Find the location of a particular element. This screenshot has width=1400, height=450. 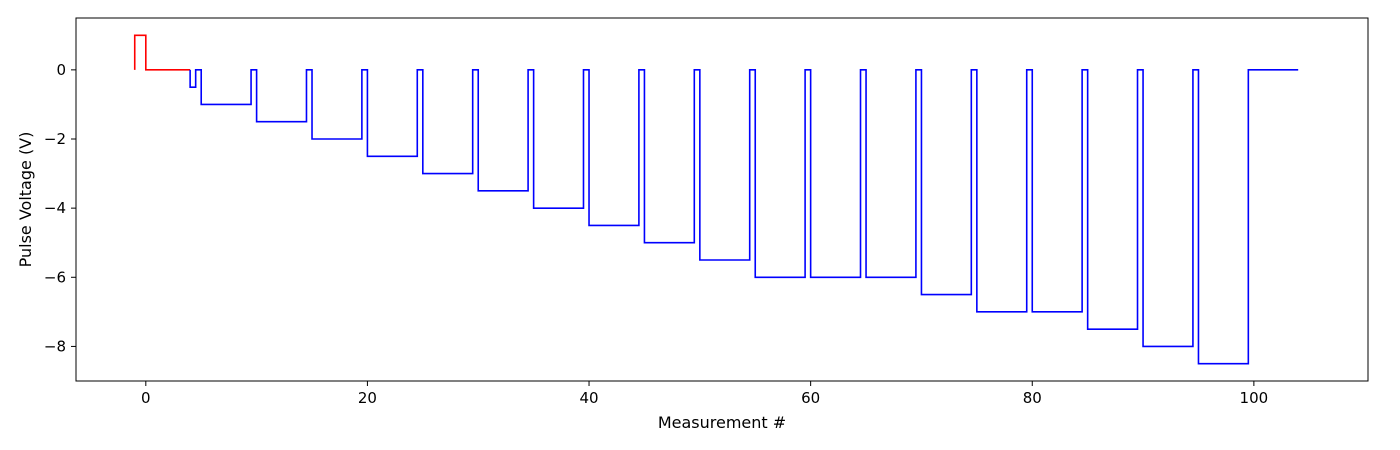

x-tick-label: 0 is located at coordinates (146, 398).